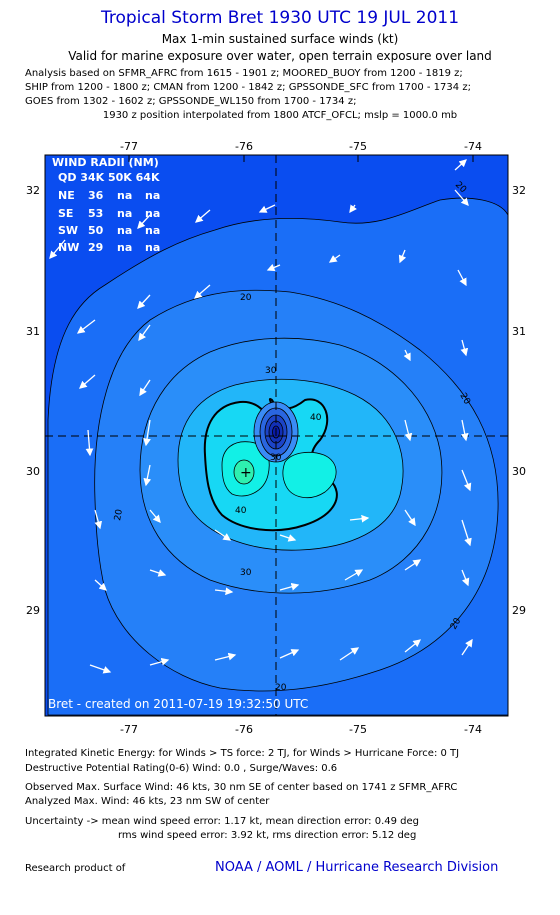 Image resolution: width=560 pixels, height=915 pixels. Describe the element at coordinates (96, 230) in the screenshot. I see `radii-34k: 50` at that location.